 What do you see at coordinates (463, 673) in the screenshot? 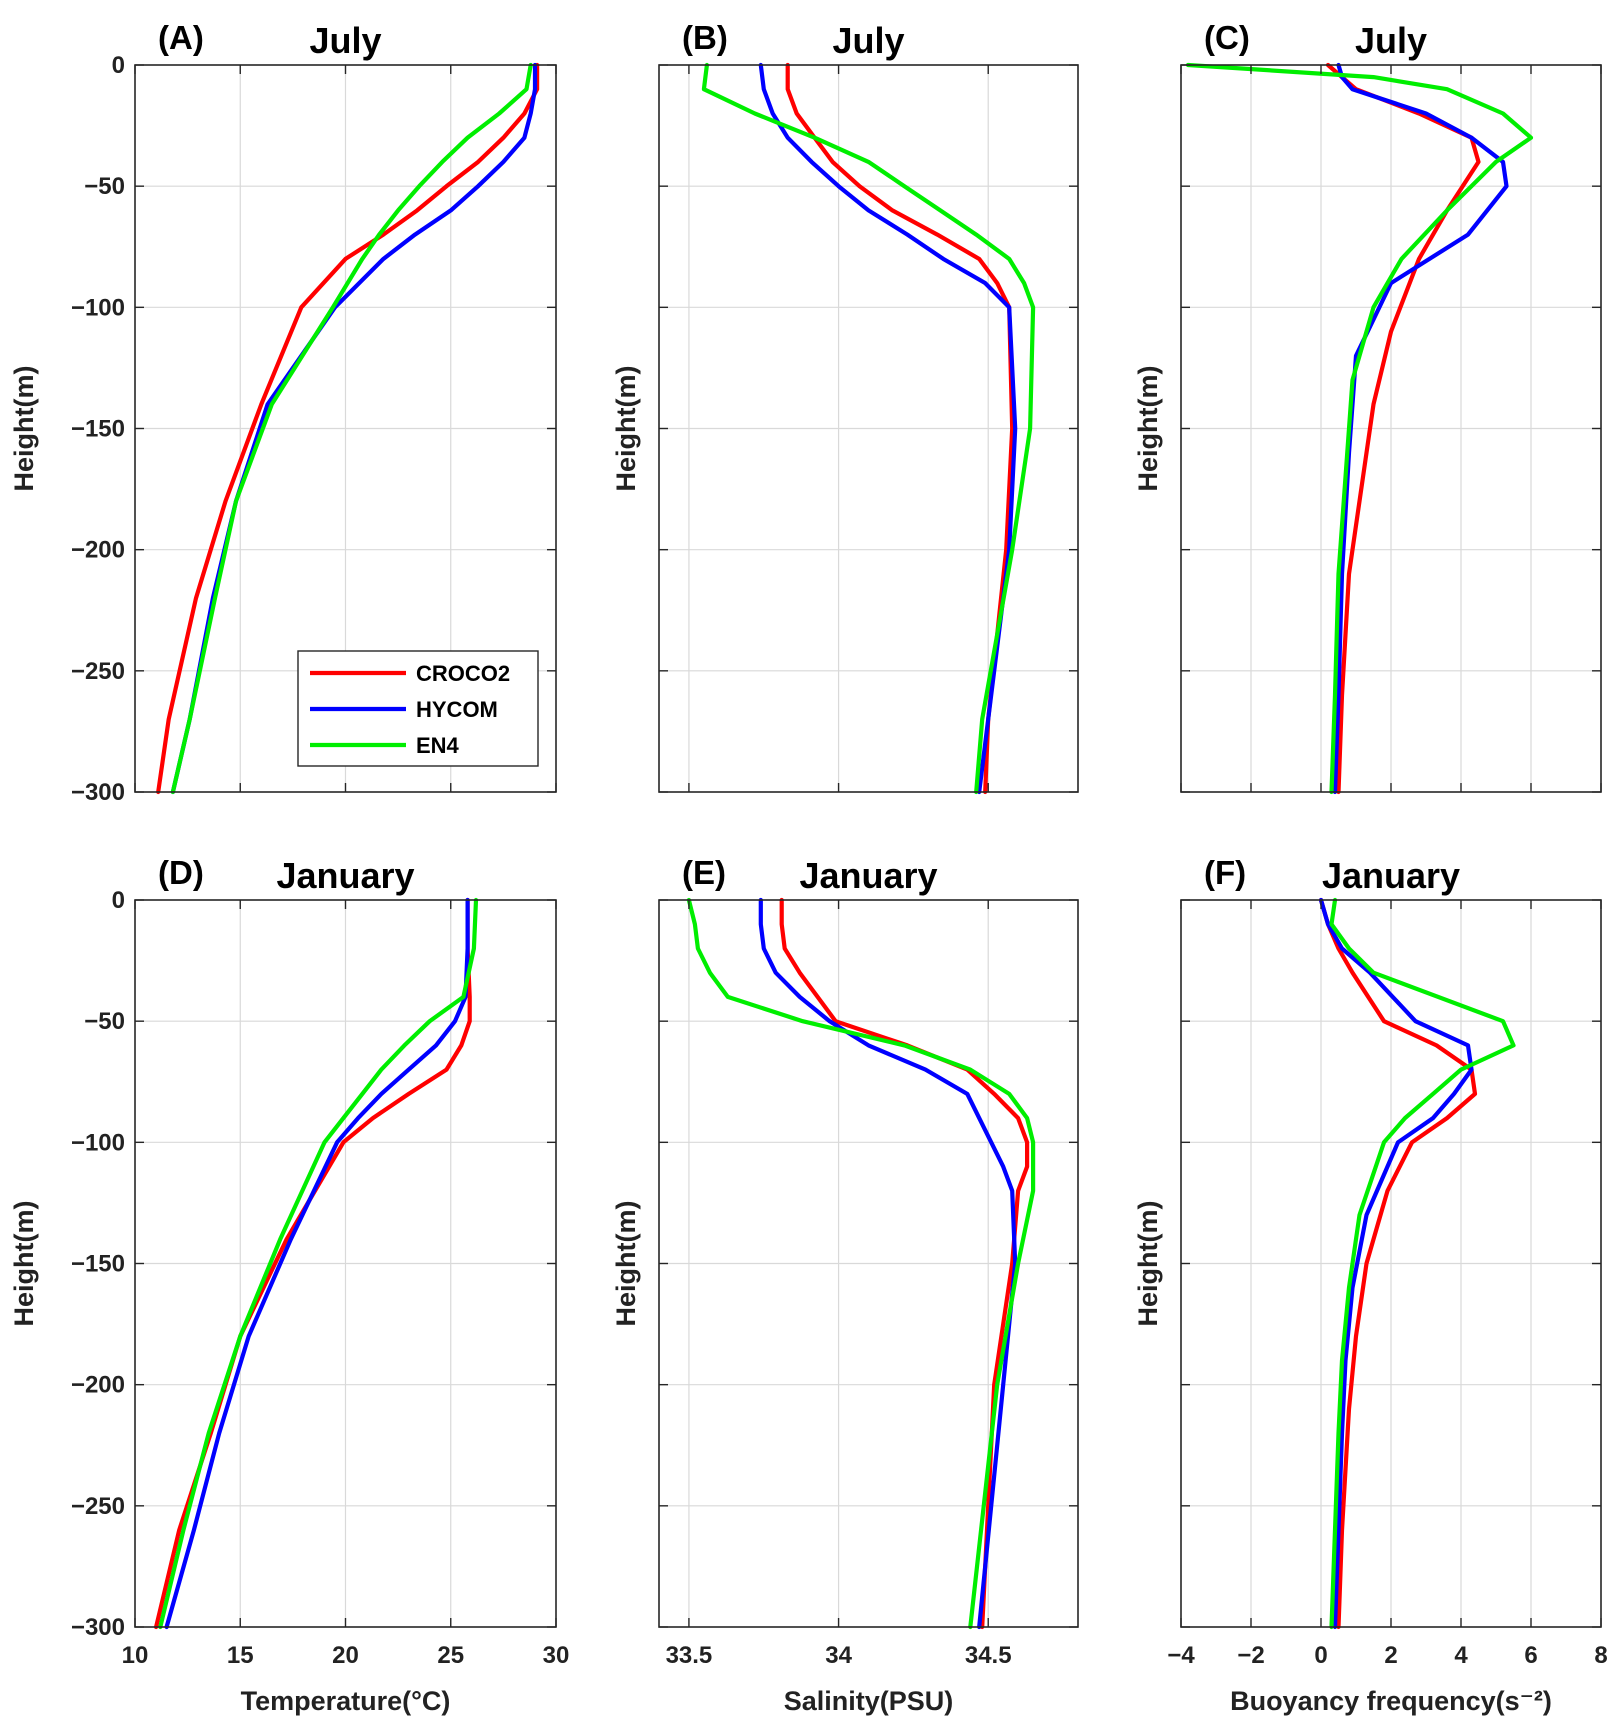
I see `legend-label-croco2: CROCO2` at bounding box center [463, 673].